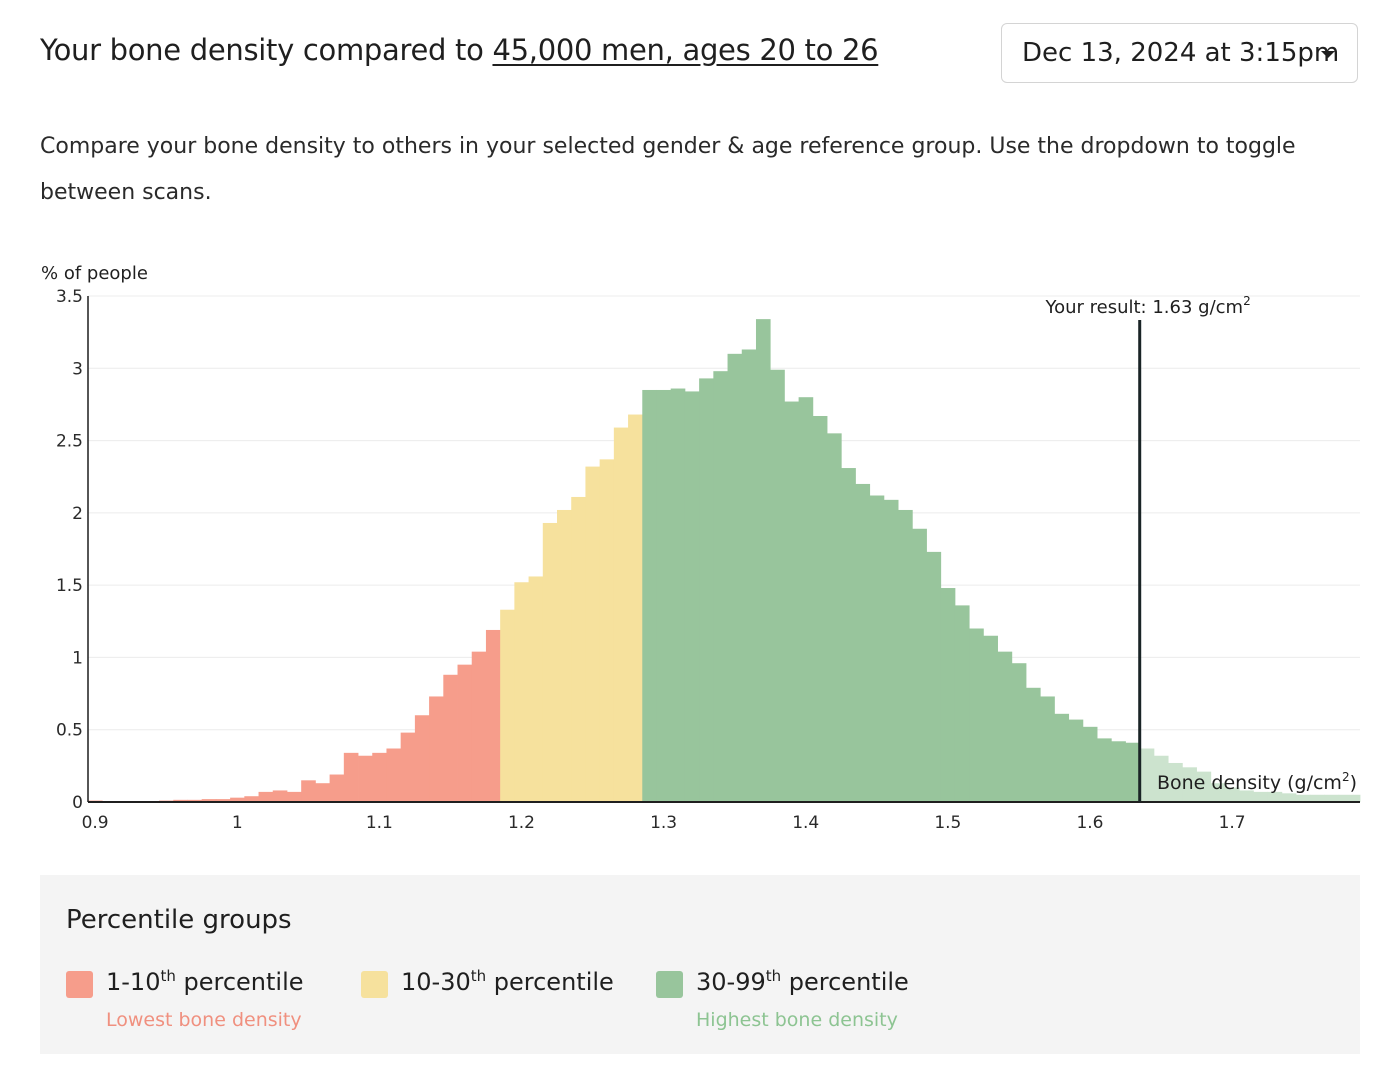  I want to click on y-tick-label: 1.5, so click(69, 586).